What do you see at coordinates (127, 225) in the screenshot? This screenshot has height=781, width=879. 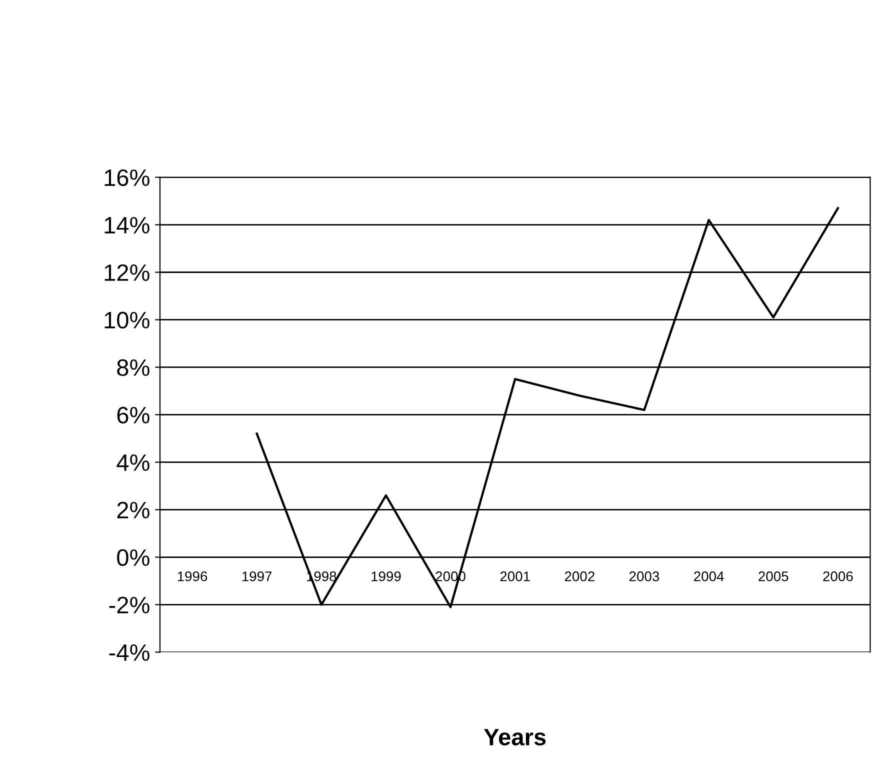 I see `y-tick-label: 14%` at bounding box center [127, 225].